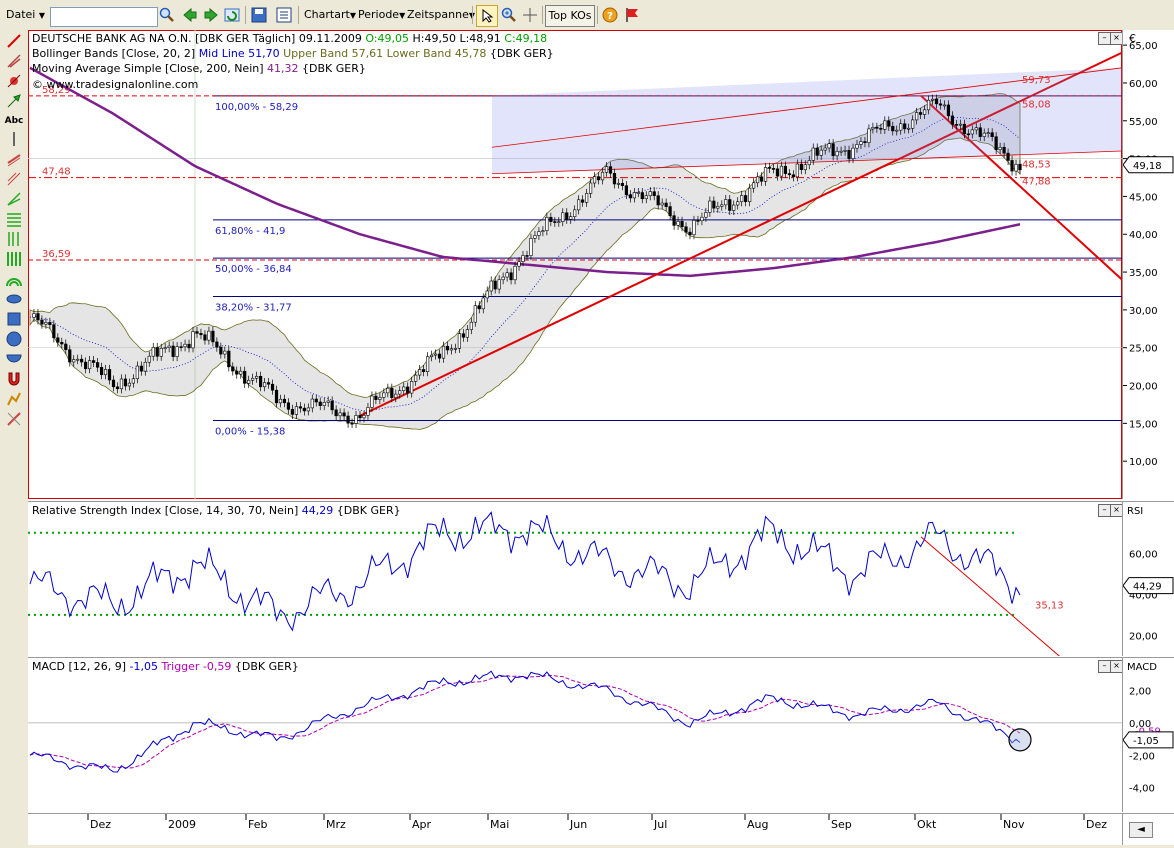  I want to click on delete-drawings-tool-icon, so click(14, 419).